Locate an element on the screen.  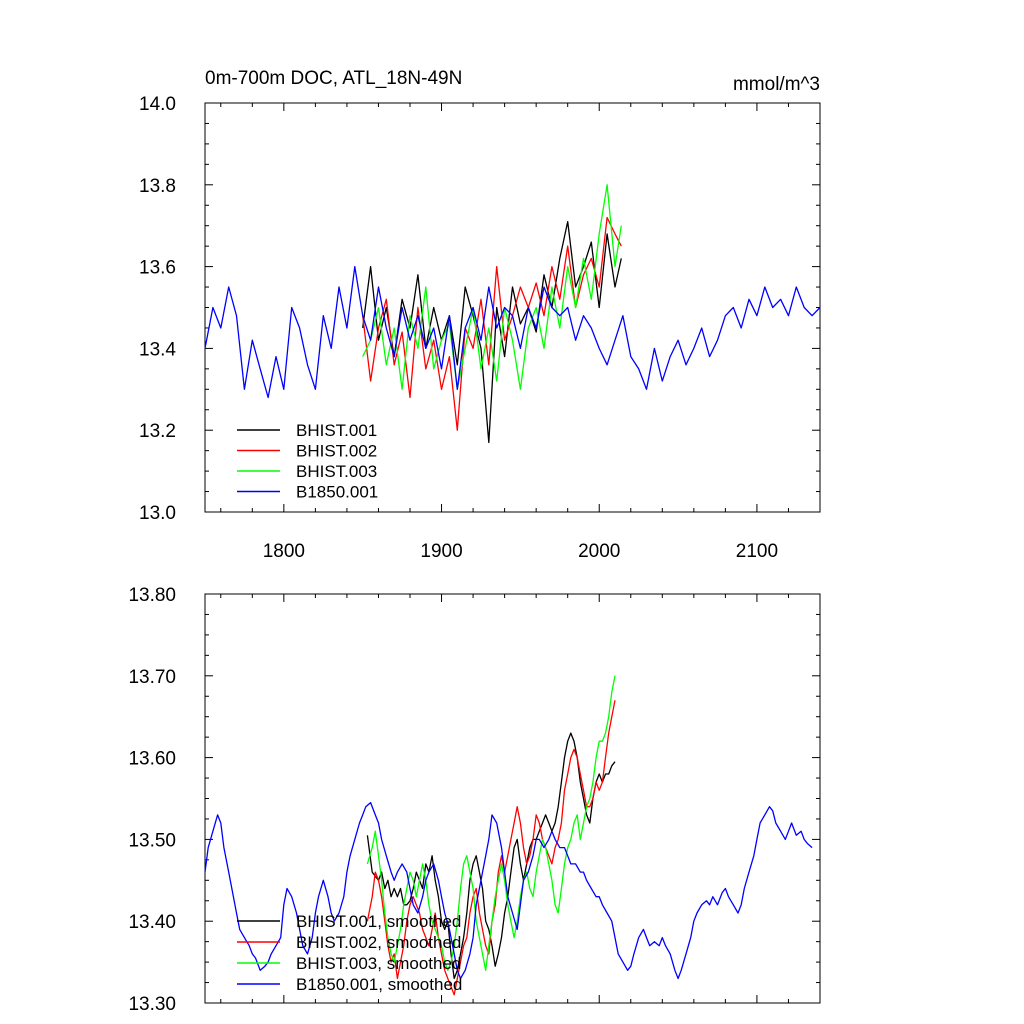
bottom-ytick-label: 13.50 is located at coordinates (152, 840).